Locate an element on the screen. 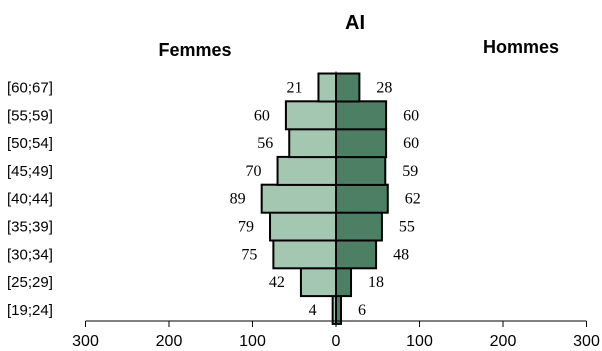 Image resolution: width=602 pixels, height=351 pixels. series-label-femmes: Femmes is located at coordinates (194, 50).